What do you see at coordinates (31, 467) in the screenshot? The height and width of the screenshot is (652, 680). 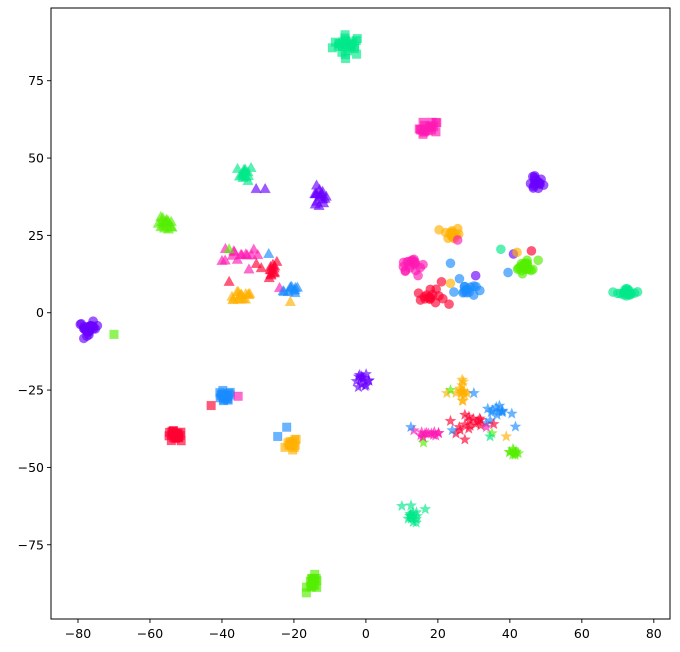 I see `y-tick-label: −50` at bounding box center [31, 467].